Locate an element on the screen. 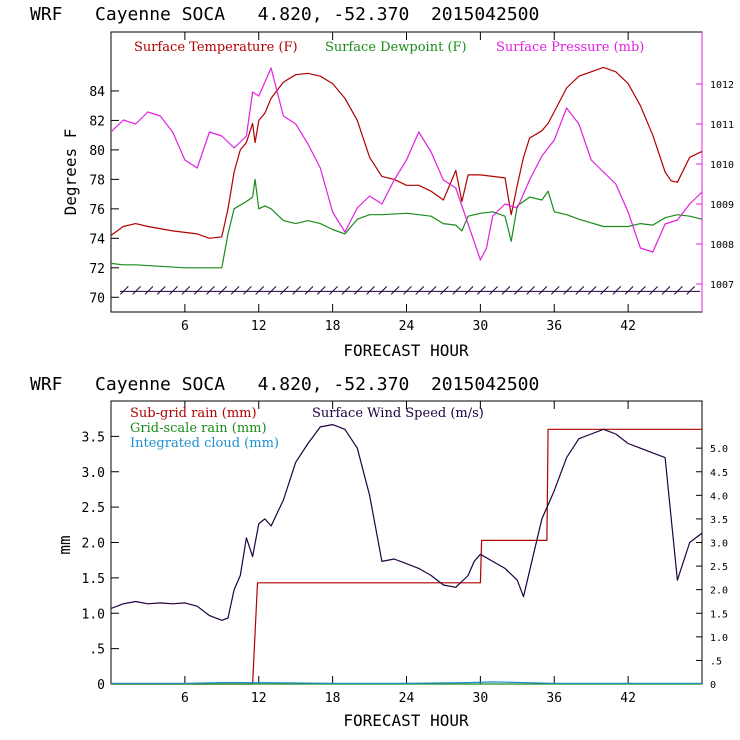 The height and width of the screenshot is (740, 740). top-y-tick-label: 82 is located at coordinates (97, 121).